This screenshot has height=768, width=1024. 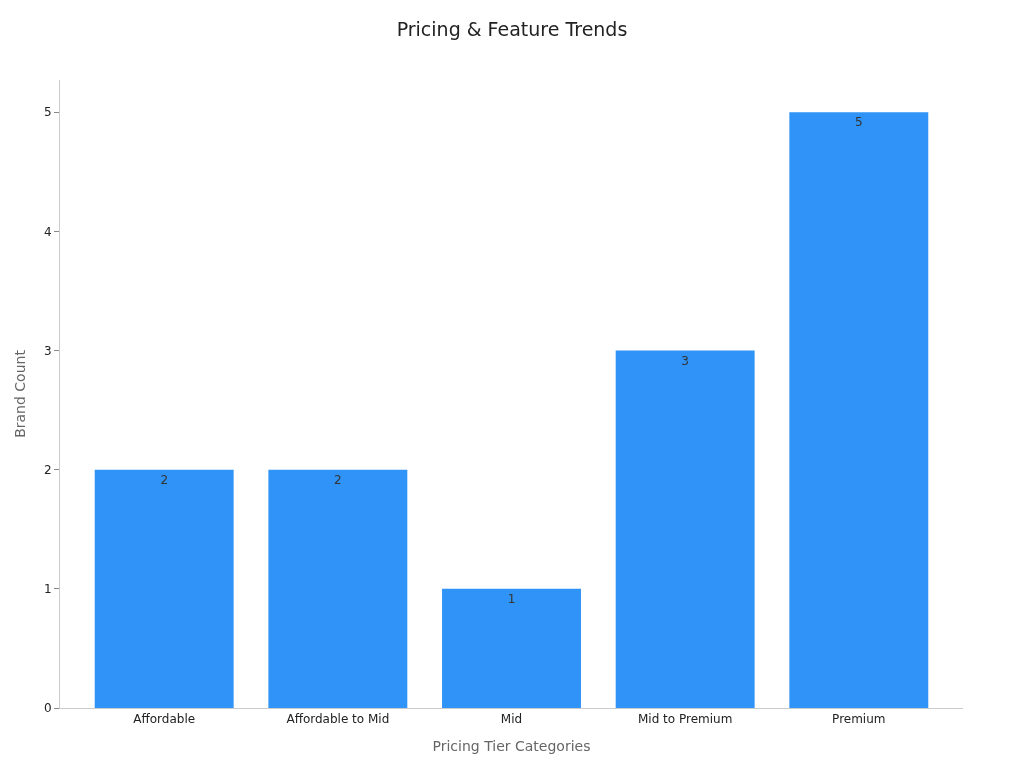 What do you see at coordinates (859, 719) in the screenshot?
I see `x-tick-label: Premium` at bounding box center [859, 719].